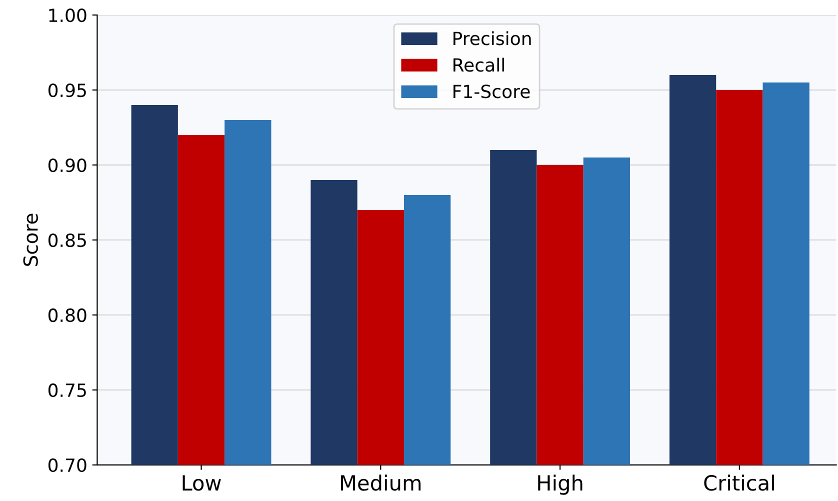 Image resolution: width=838 pixels, height=501 pixels. I want to click on y-tick-label: 0.70, so click(67, 465).